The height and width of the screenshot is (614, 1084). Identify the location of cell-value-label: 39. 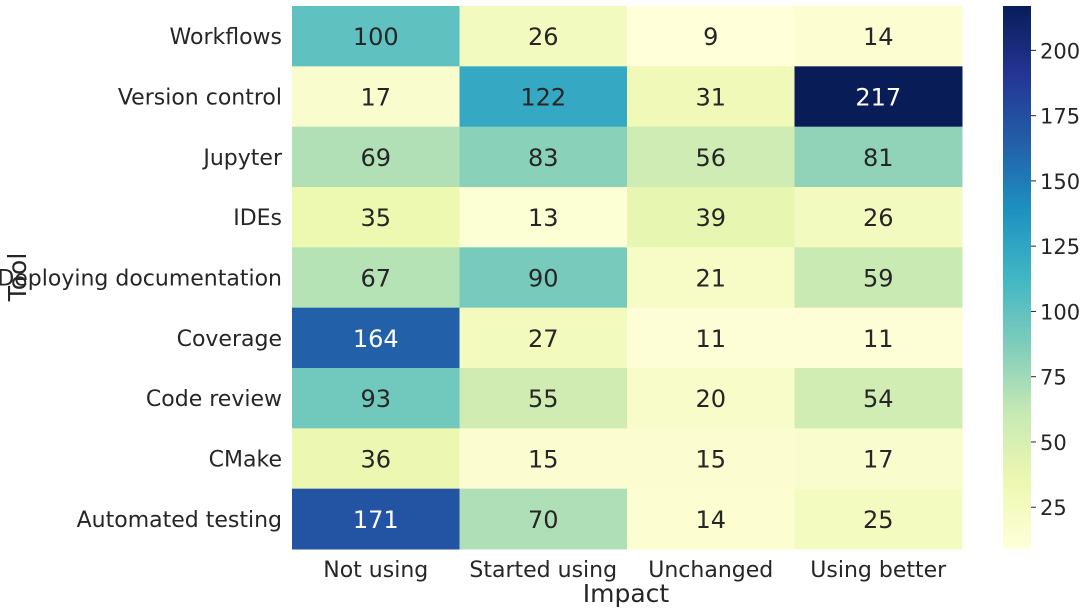
(710, 218).